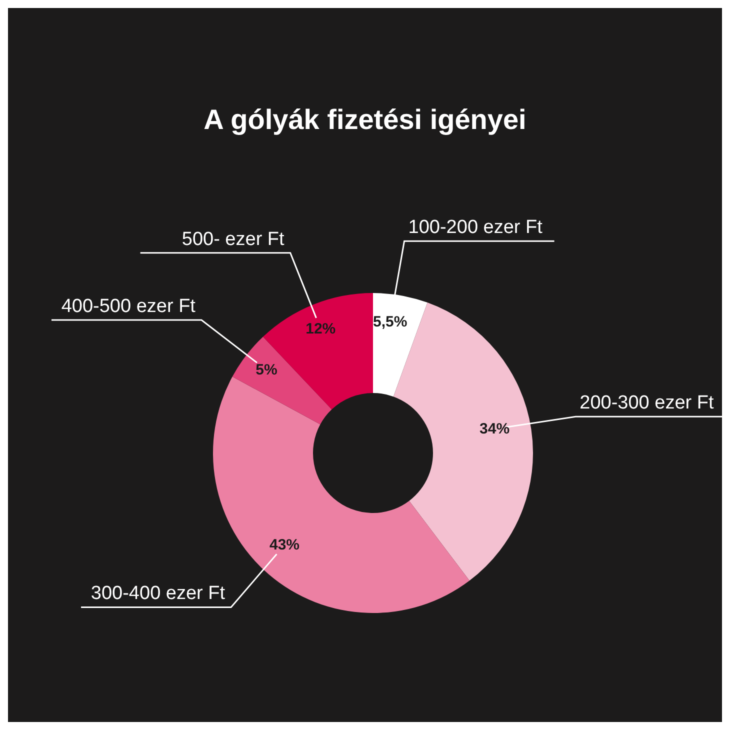 This screenshot has height=730, width=730. I want to click on data-label: 5,5%, so click(390, 321).